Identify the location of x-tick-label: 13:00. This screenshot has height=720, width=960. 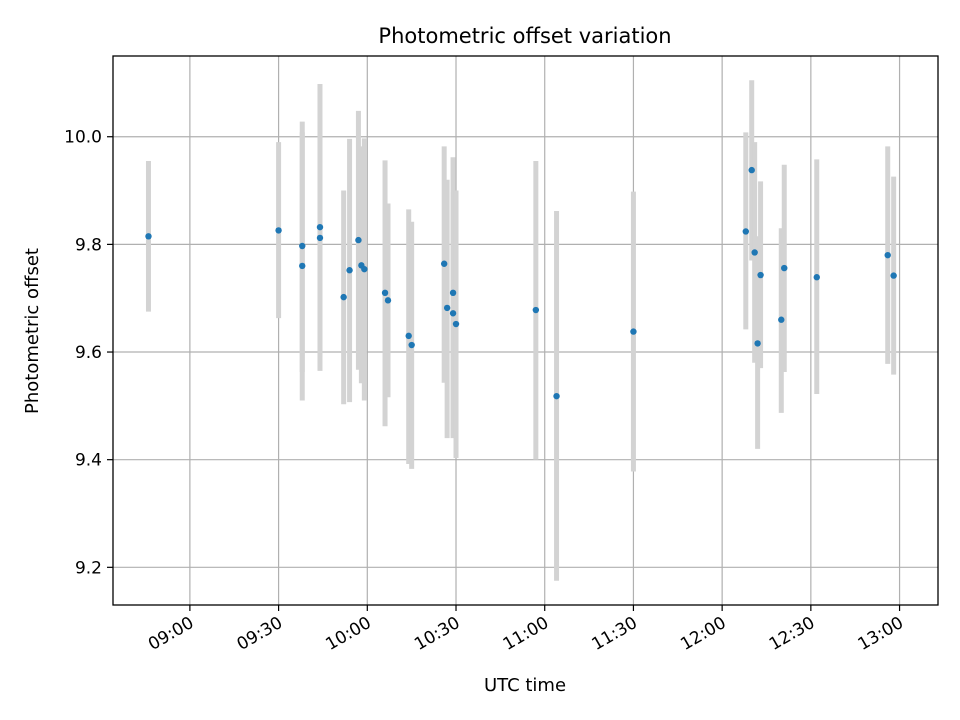
(881, 634).